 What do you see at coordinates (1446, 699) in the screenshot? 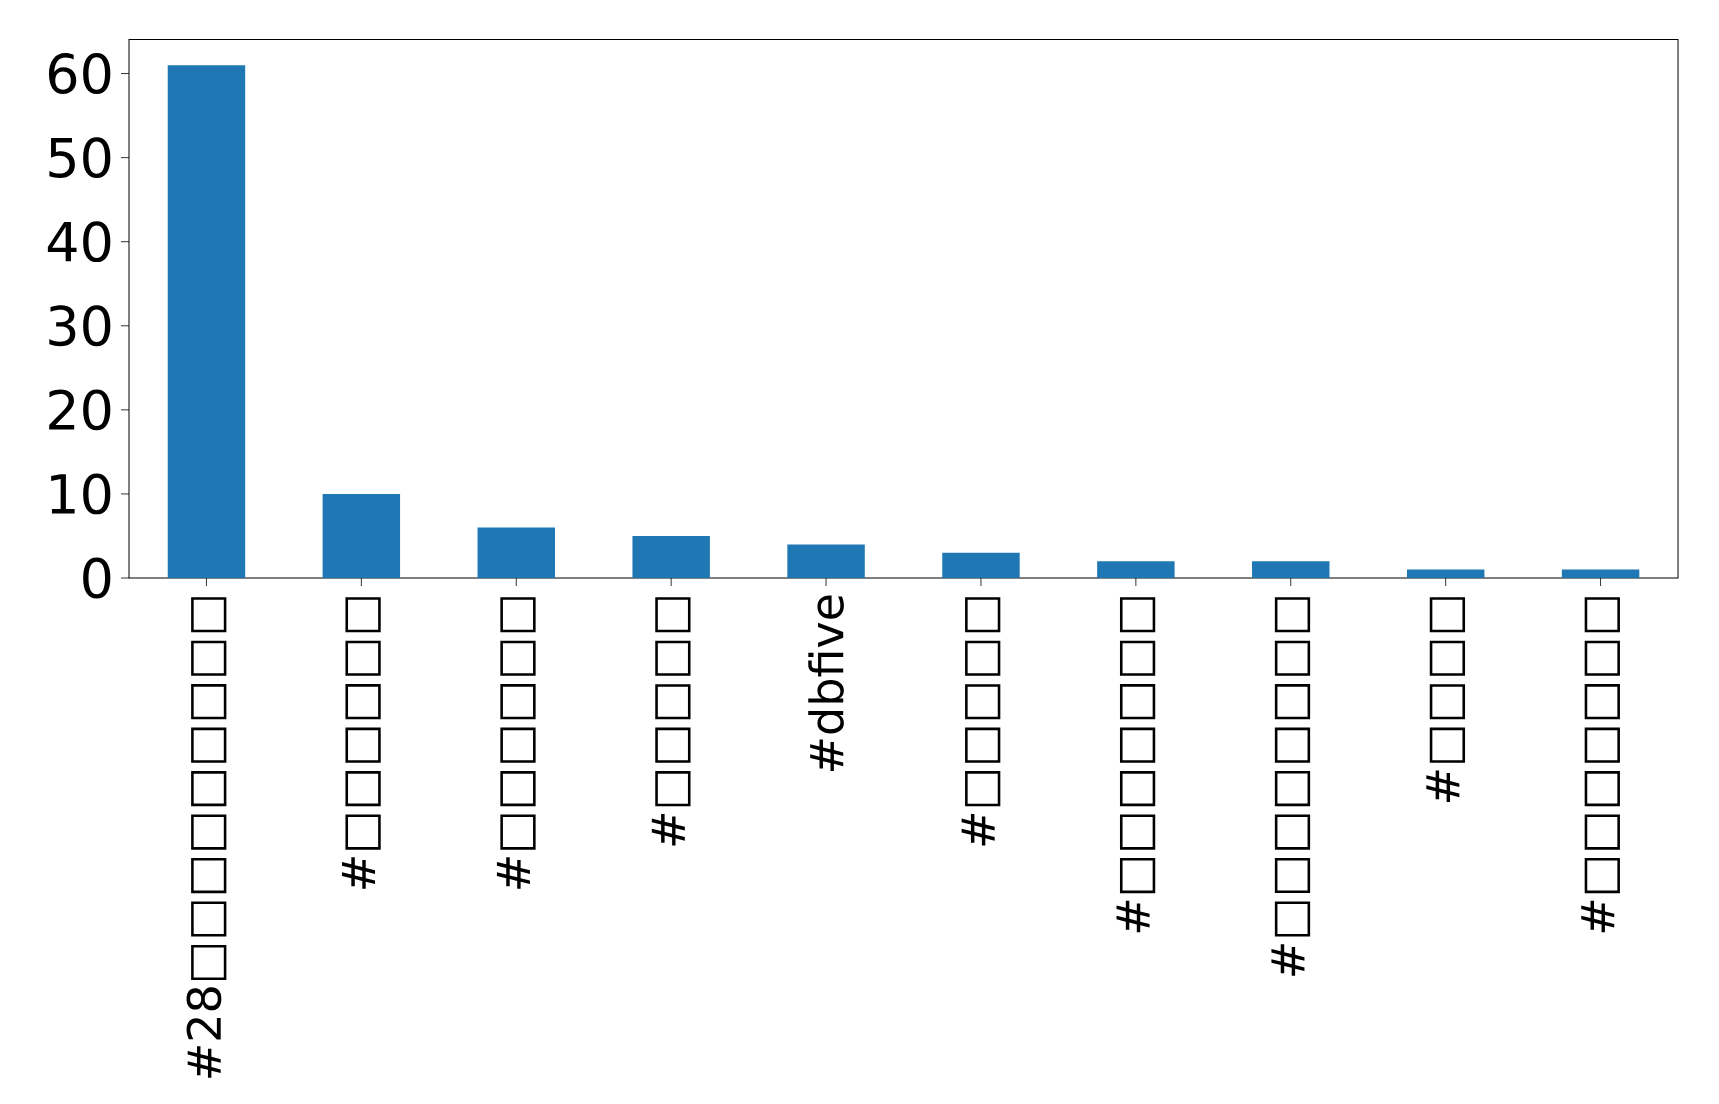
I see `x-tick-label: #□□□□` at bounding box center [1446, 699].